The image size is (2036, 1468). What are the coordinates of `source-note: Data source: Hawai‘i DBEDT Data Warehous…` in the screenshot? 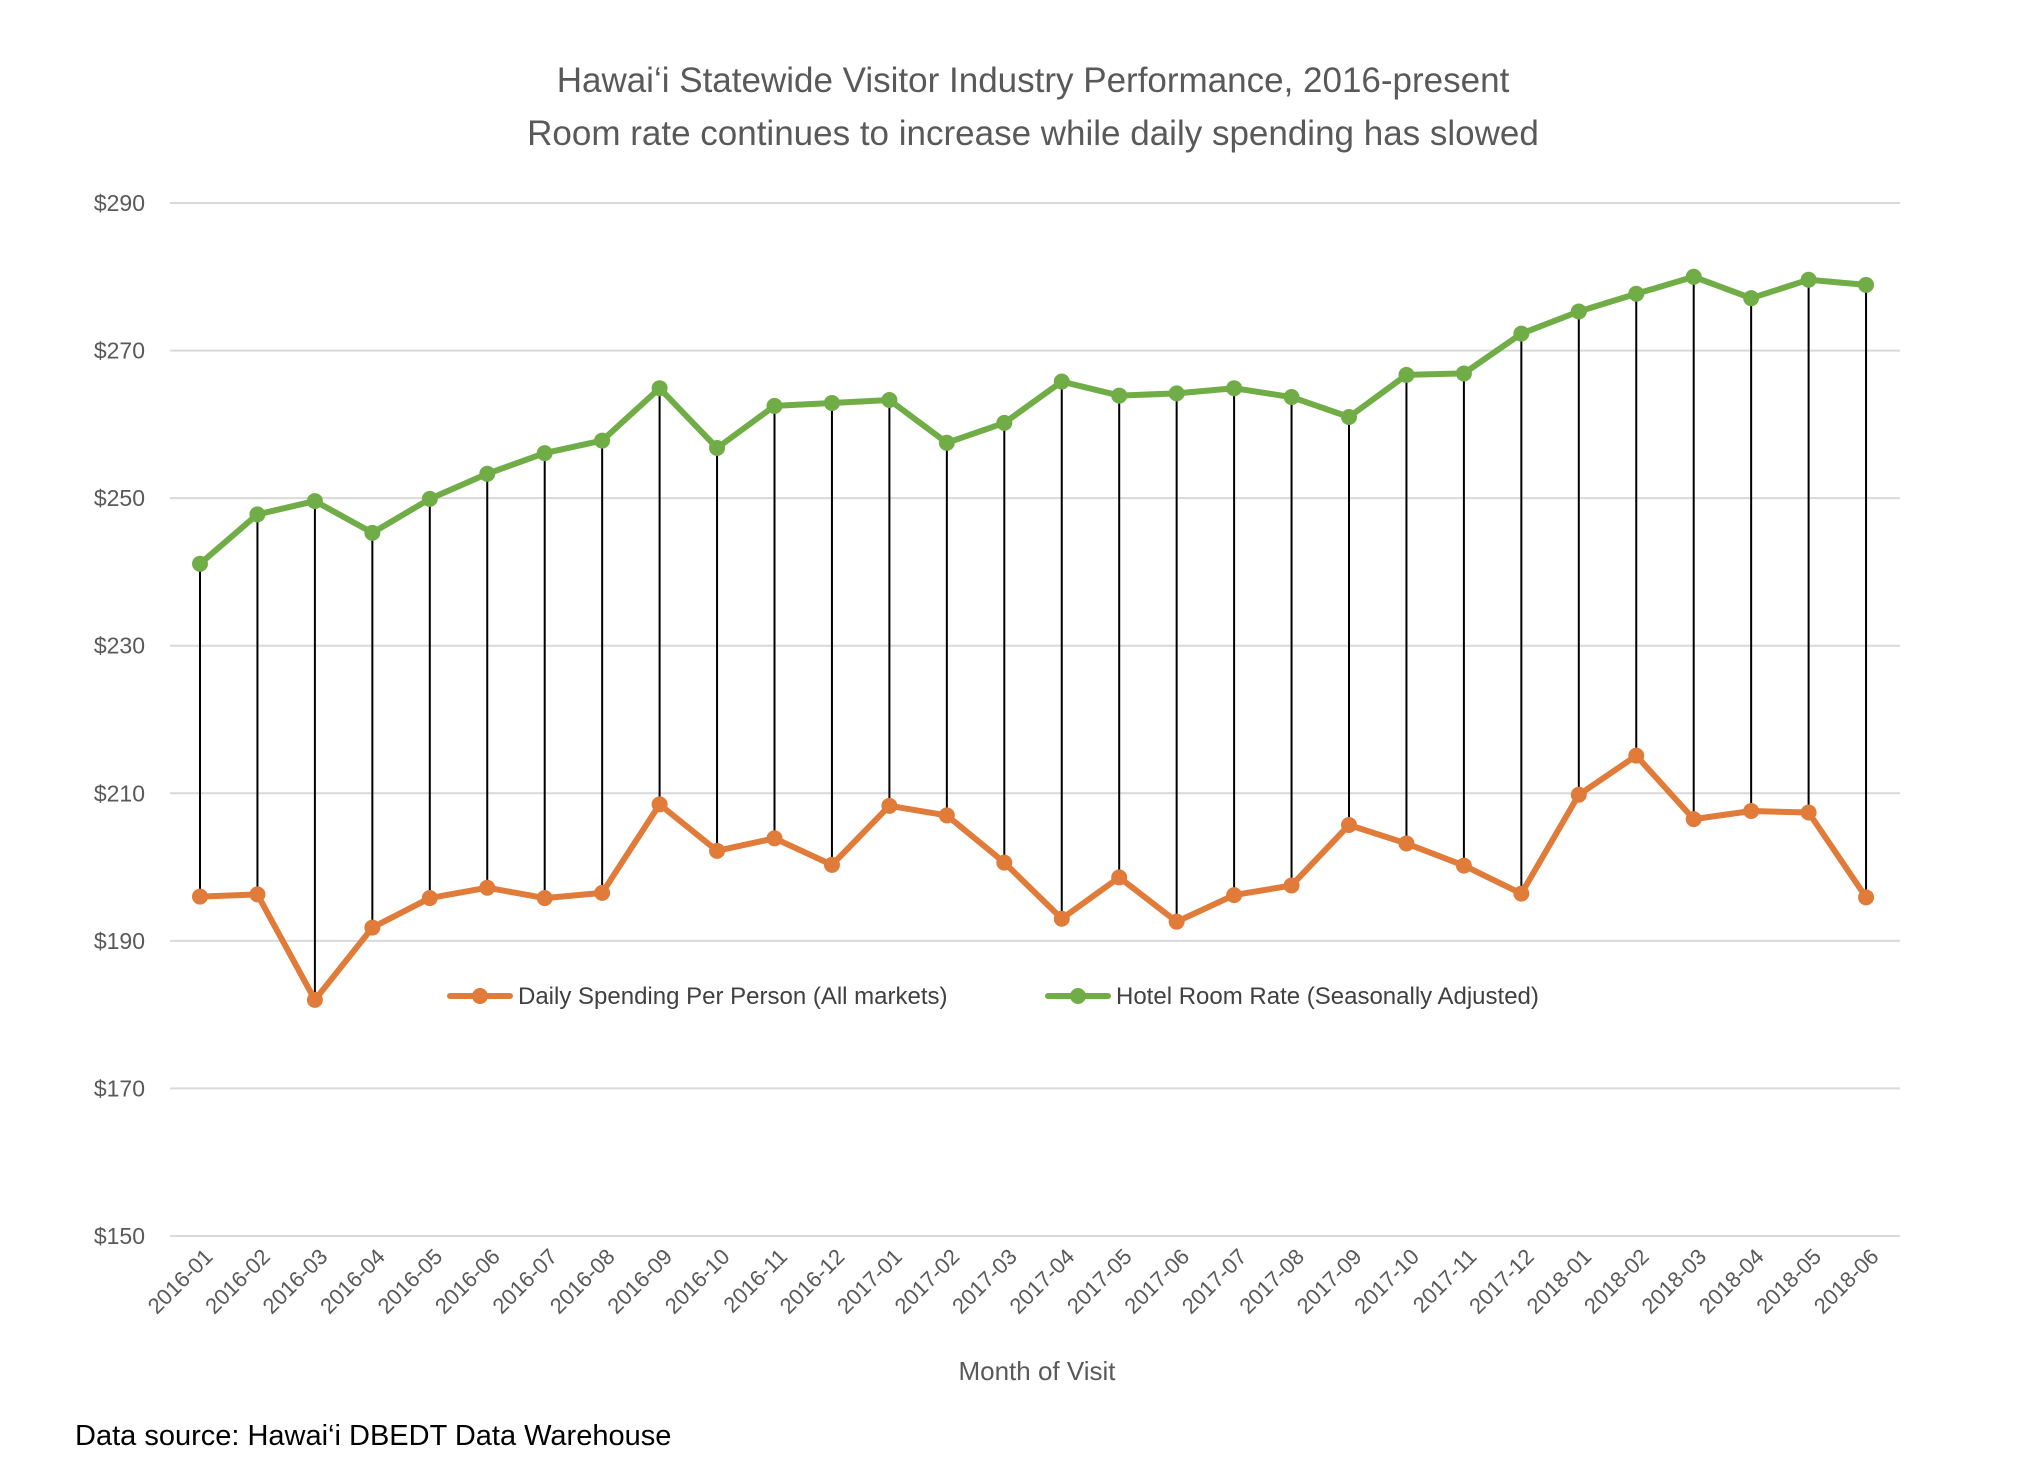 It's located at (373, 1436).